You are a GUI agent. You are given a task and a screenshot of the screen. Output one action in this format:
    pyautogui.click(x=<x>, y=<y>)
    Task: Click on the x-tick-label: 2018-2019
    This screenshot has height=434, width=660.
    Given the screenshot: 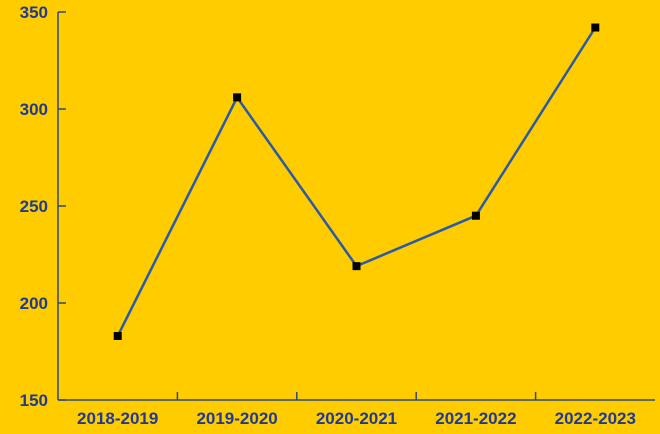 What is the action you would take?
    pyautogui.click(x=117, y=418)
    